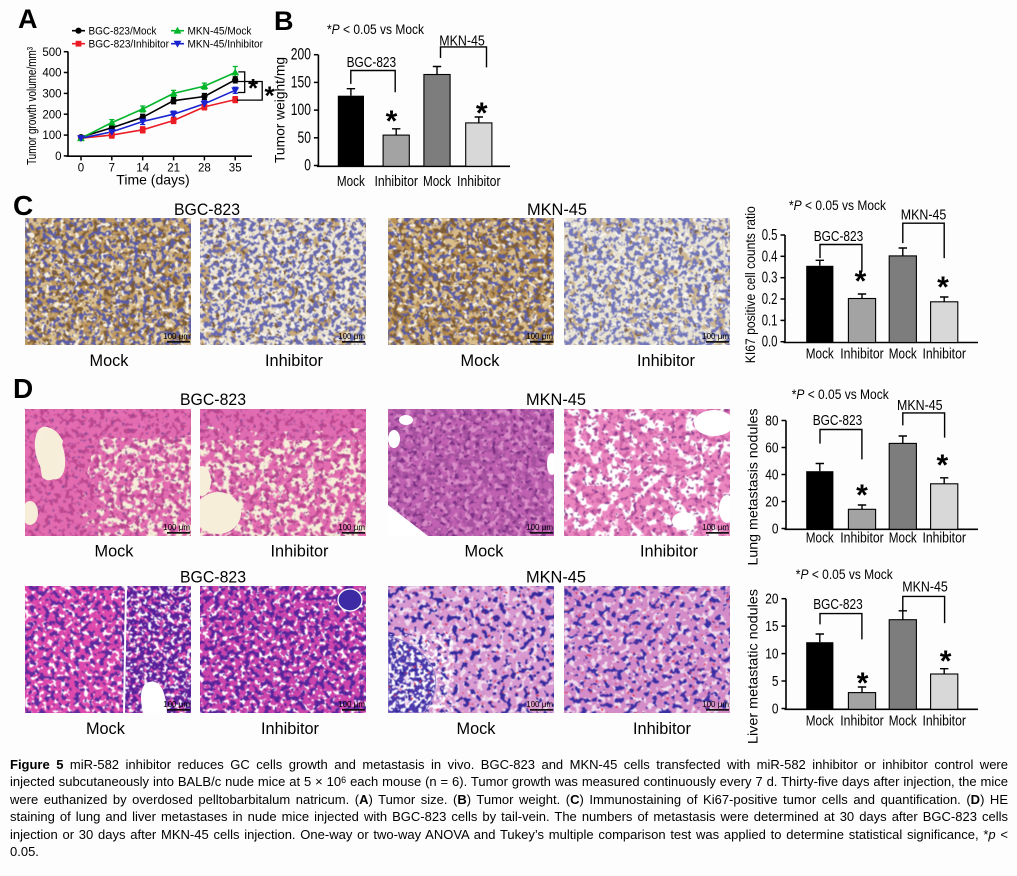  Describe the element at coordinates (771, 475) in the screenshot. I see `svg-text: 40` at that location.